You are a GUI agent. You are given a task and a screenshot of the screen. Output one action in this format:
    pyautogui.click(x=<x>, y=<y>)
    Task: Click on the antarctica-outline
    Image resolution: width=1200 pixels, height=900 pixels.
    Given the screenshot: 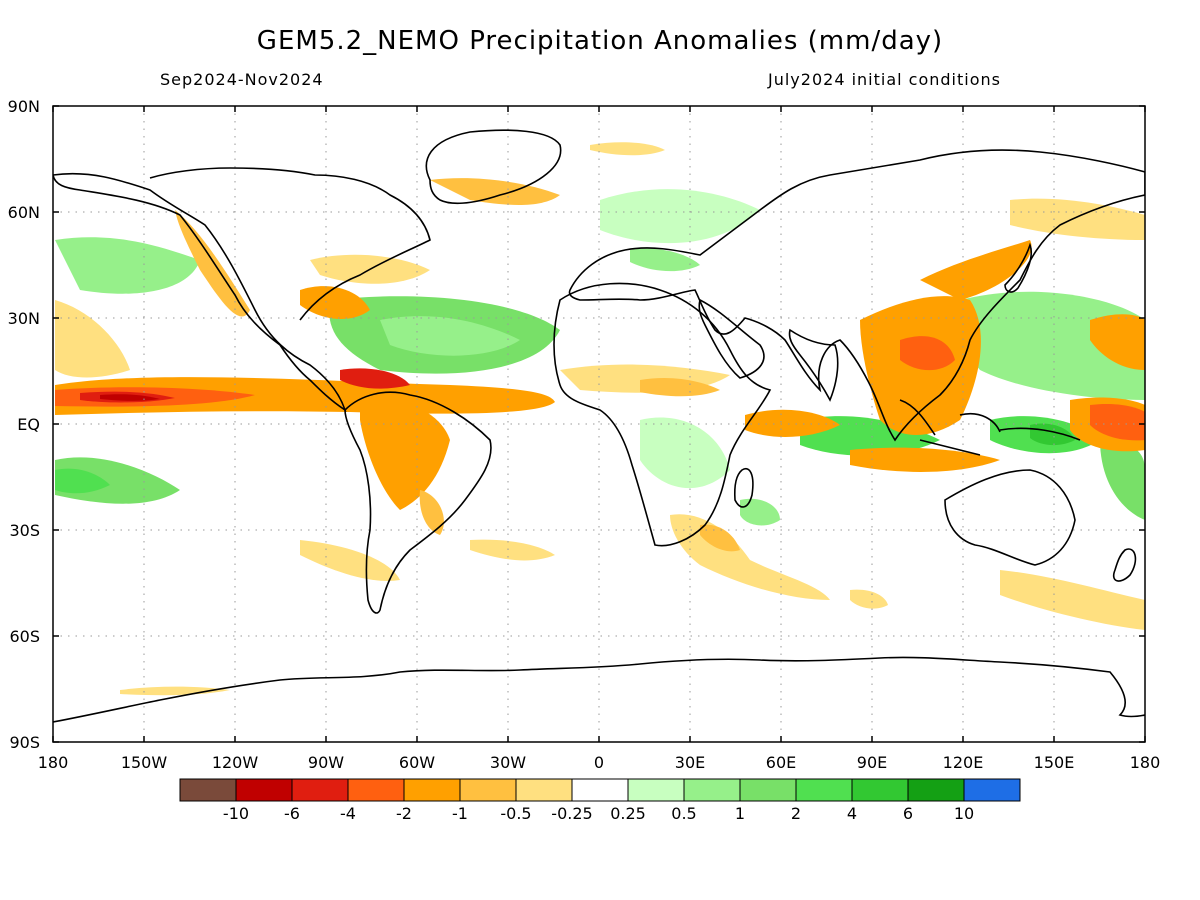 What is the action you would take?
    pyautogui.click(x=599, y=689)
    